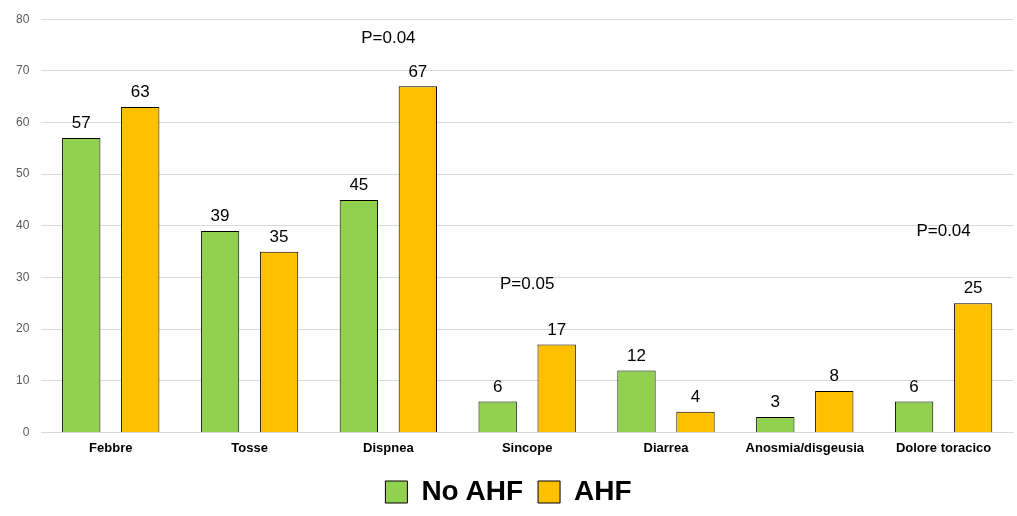 The image size is (1017, 516). What do you see at coordinates (22, 121) in the screenshot?
I see `y-tick-label: 60` at bounding box center [22, 121].